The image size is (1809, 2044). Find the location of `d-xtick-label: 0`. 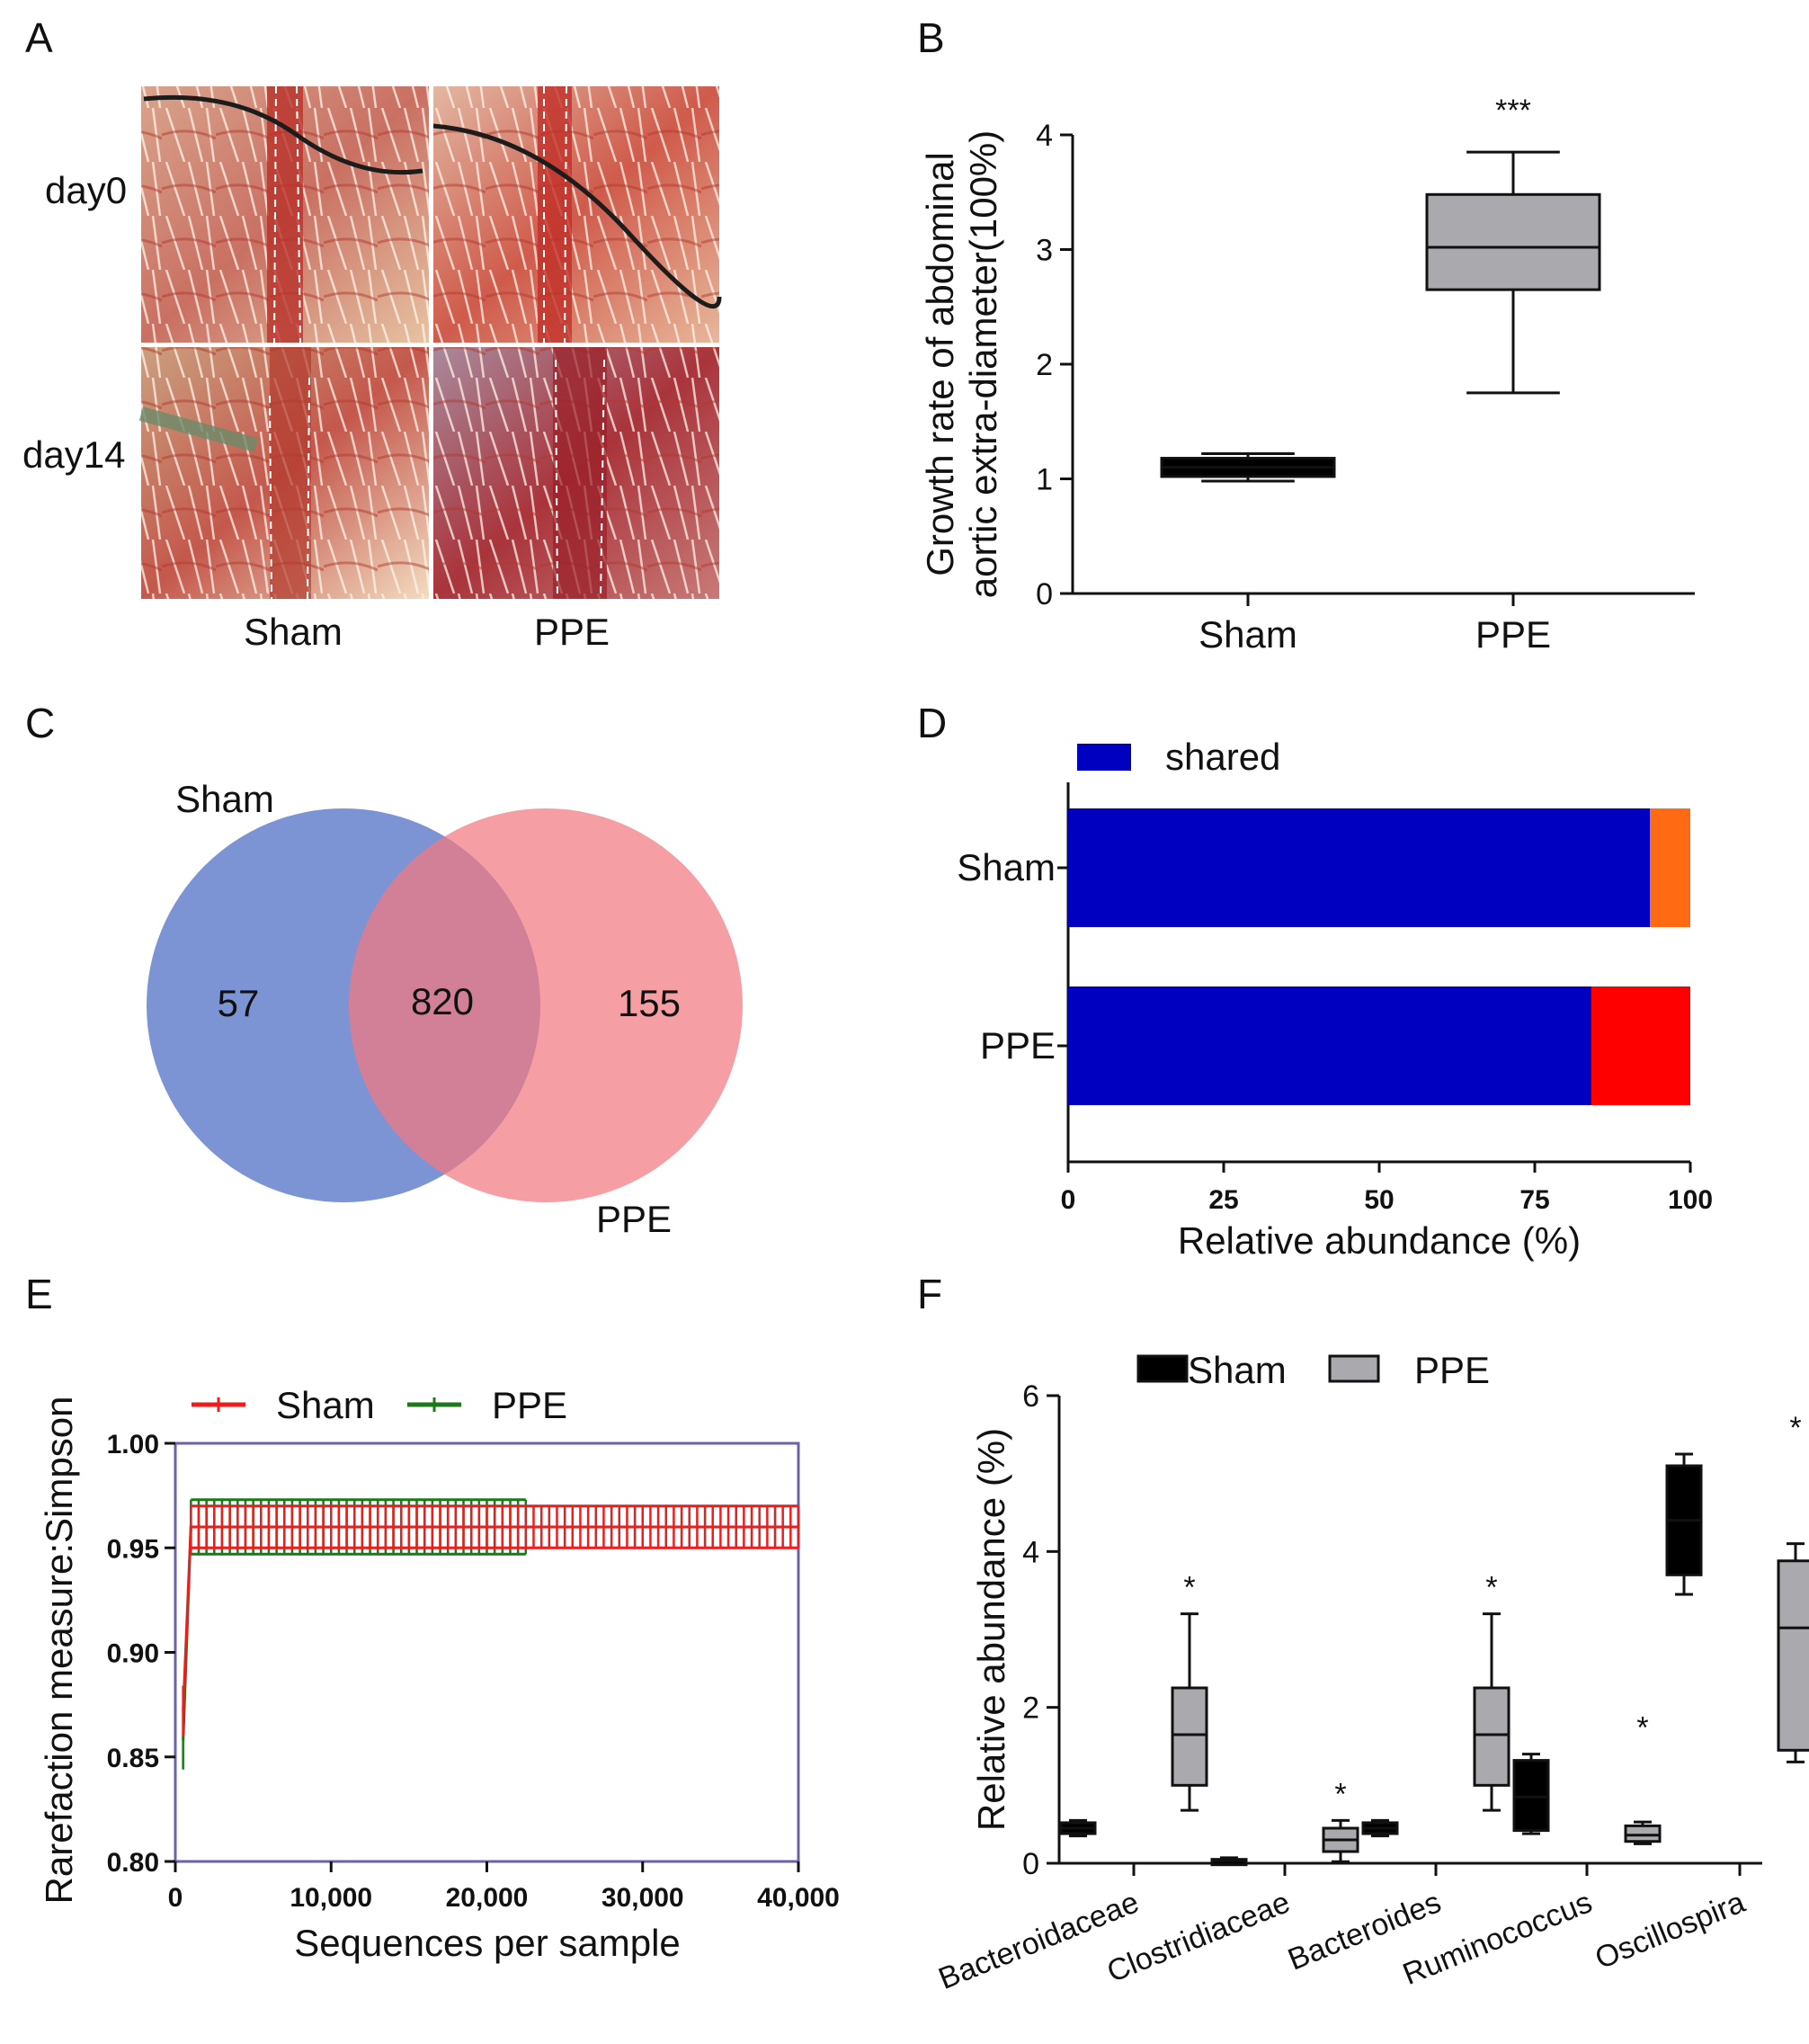

d-xtick-label: 0 is located at coordinates (1068, 1200).